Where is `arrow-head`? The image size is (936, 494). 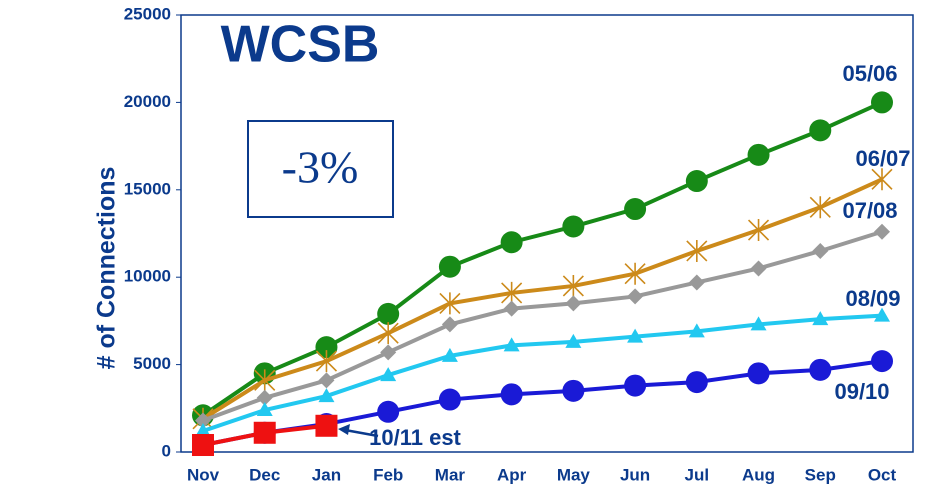
arrow-head is located at coordinates (344, 429).